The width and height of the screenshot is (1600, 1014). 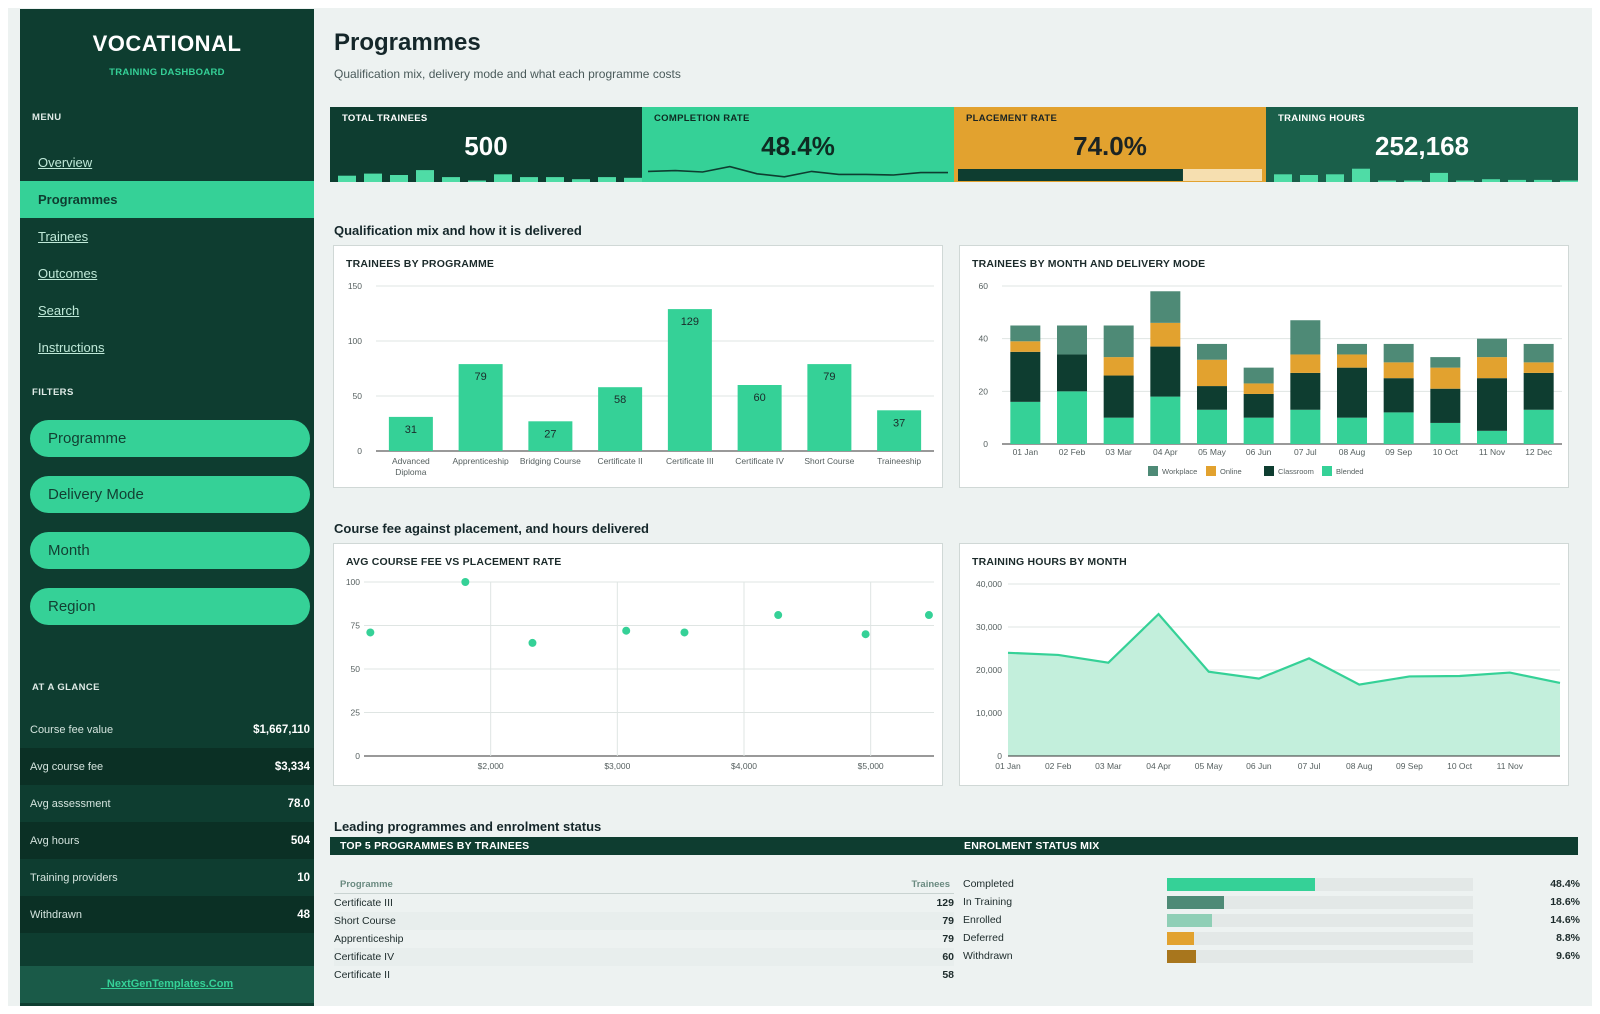 I want to click on section-title-leading: Leading programmes and enrolment status, so click(x=468, y=826).